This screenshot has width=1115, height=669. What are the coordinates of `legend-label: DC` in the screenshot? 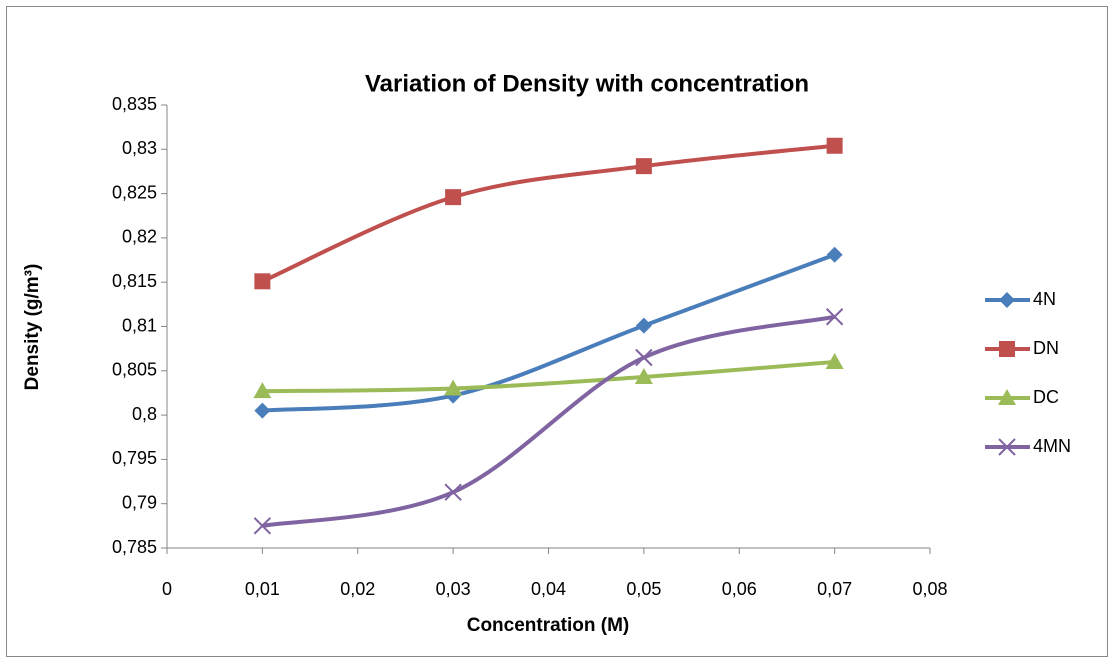 It's located at (1046, 397).